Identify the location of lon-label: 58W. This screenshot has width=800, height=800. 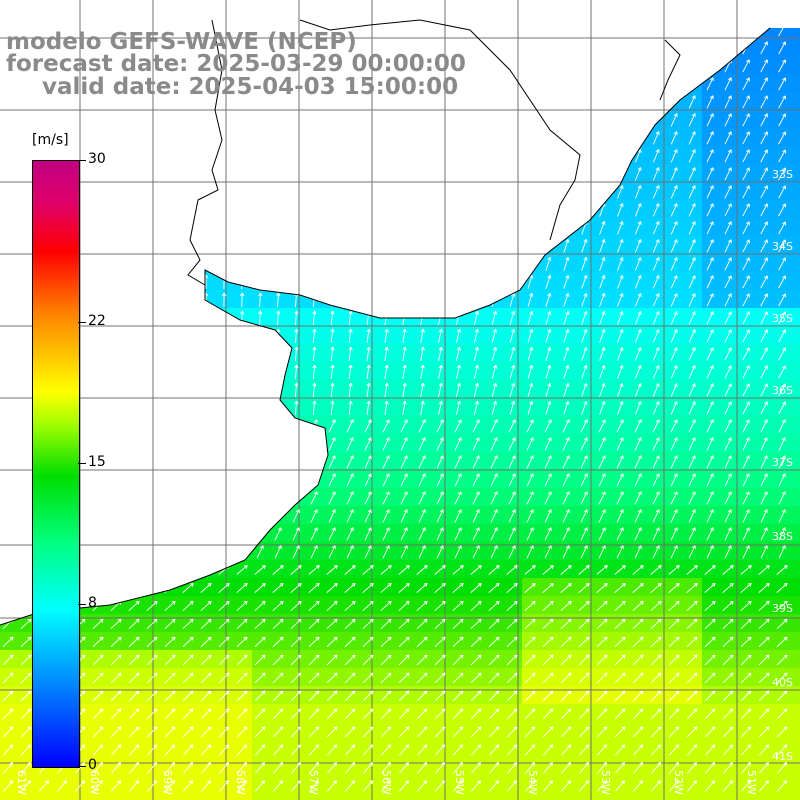
(240, 782).